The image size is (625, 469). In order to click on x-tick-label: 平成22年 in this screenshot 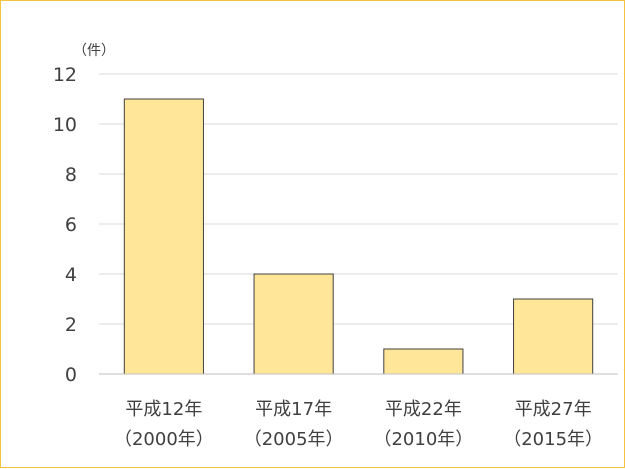, I will do `click(423, 409)`.